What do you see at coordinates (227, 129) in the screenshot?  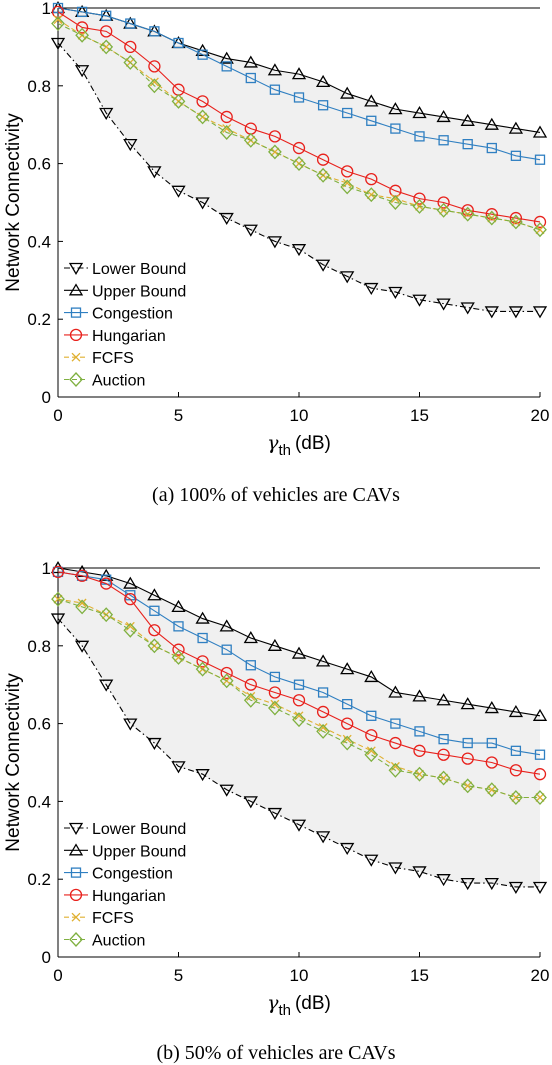 I see `chart-0-series-4-point-7-stroke2` at bounding box center [227, 129].